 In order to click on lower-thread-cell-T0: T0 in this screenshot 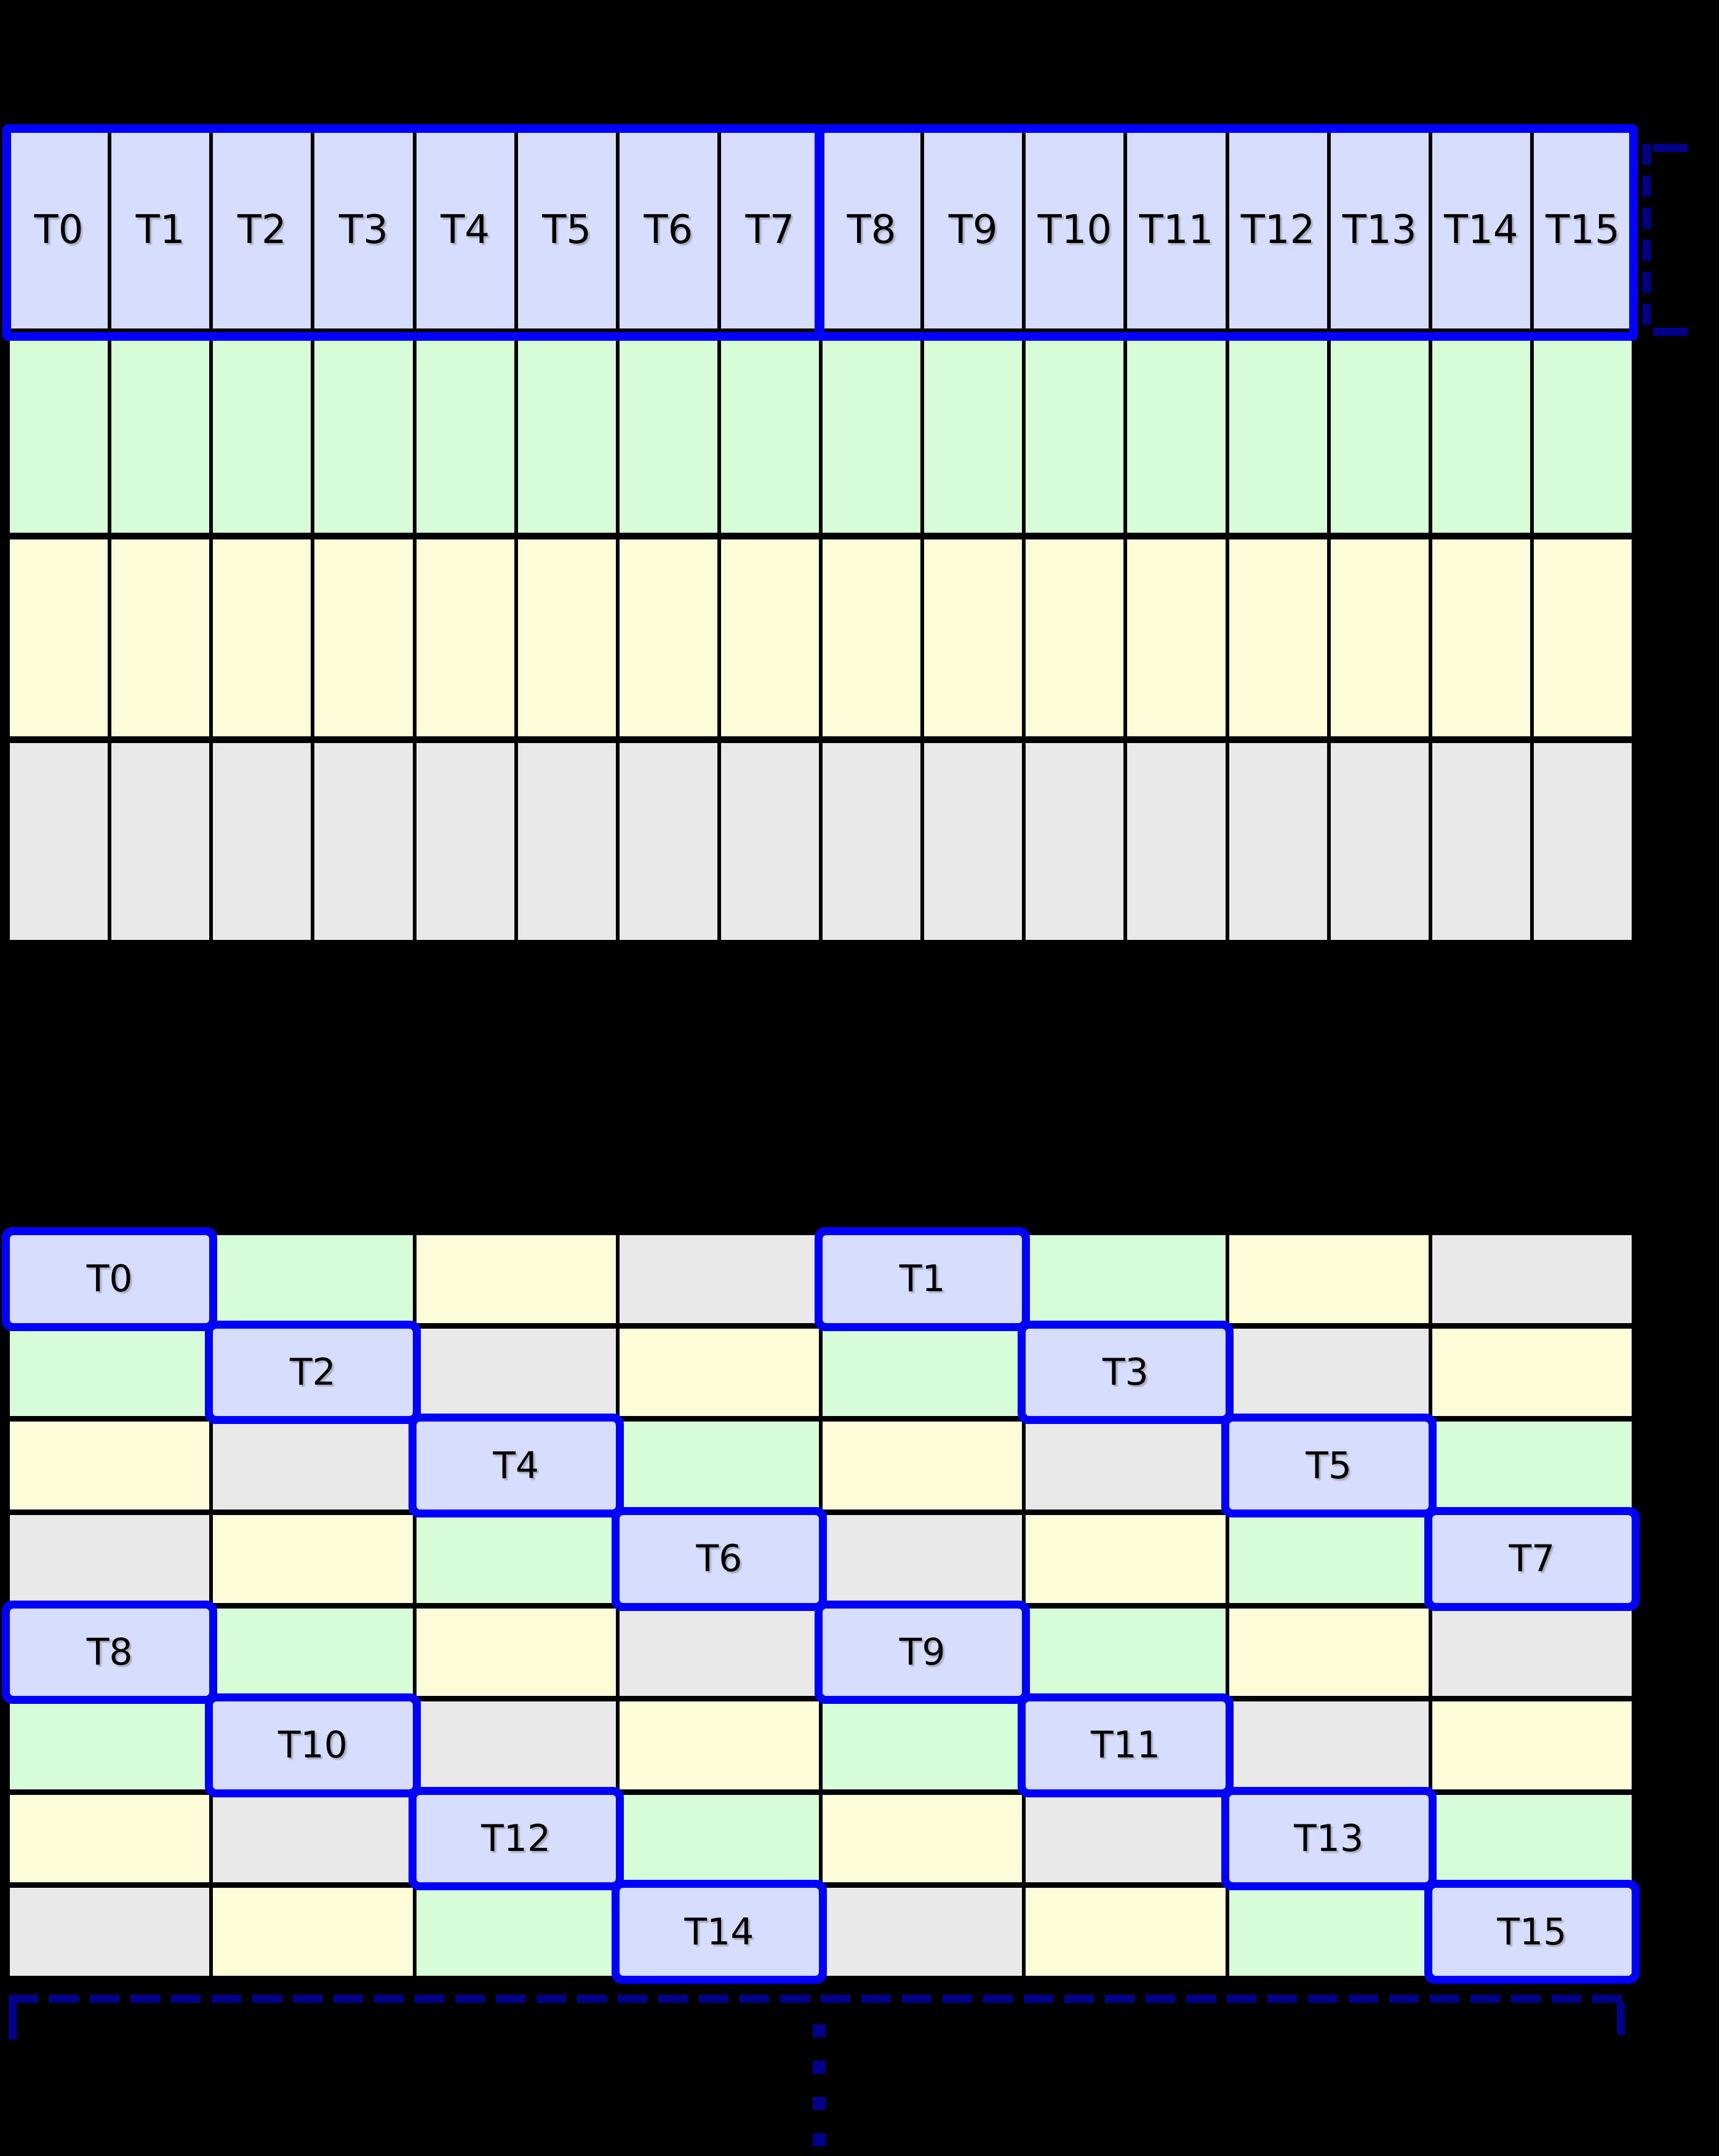, I will do `click(110, 1279)`.